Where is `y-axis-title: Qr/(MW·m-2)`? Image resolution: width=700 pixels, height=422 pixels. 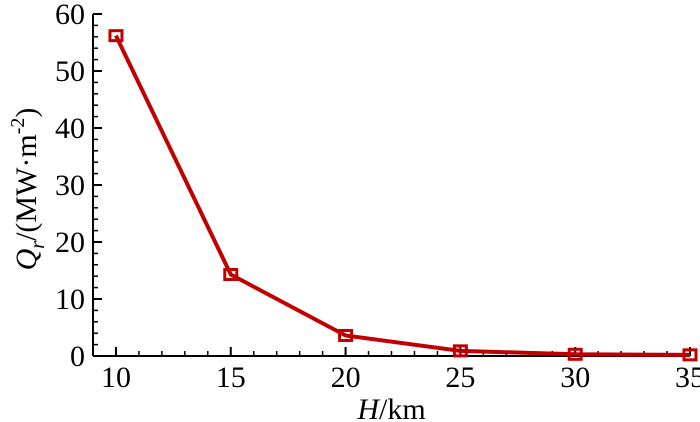 y-axis-title: Qr/(MW·m-2) is located at coordinates (28, 189).